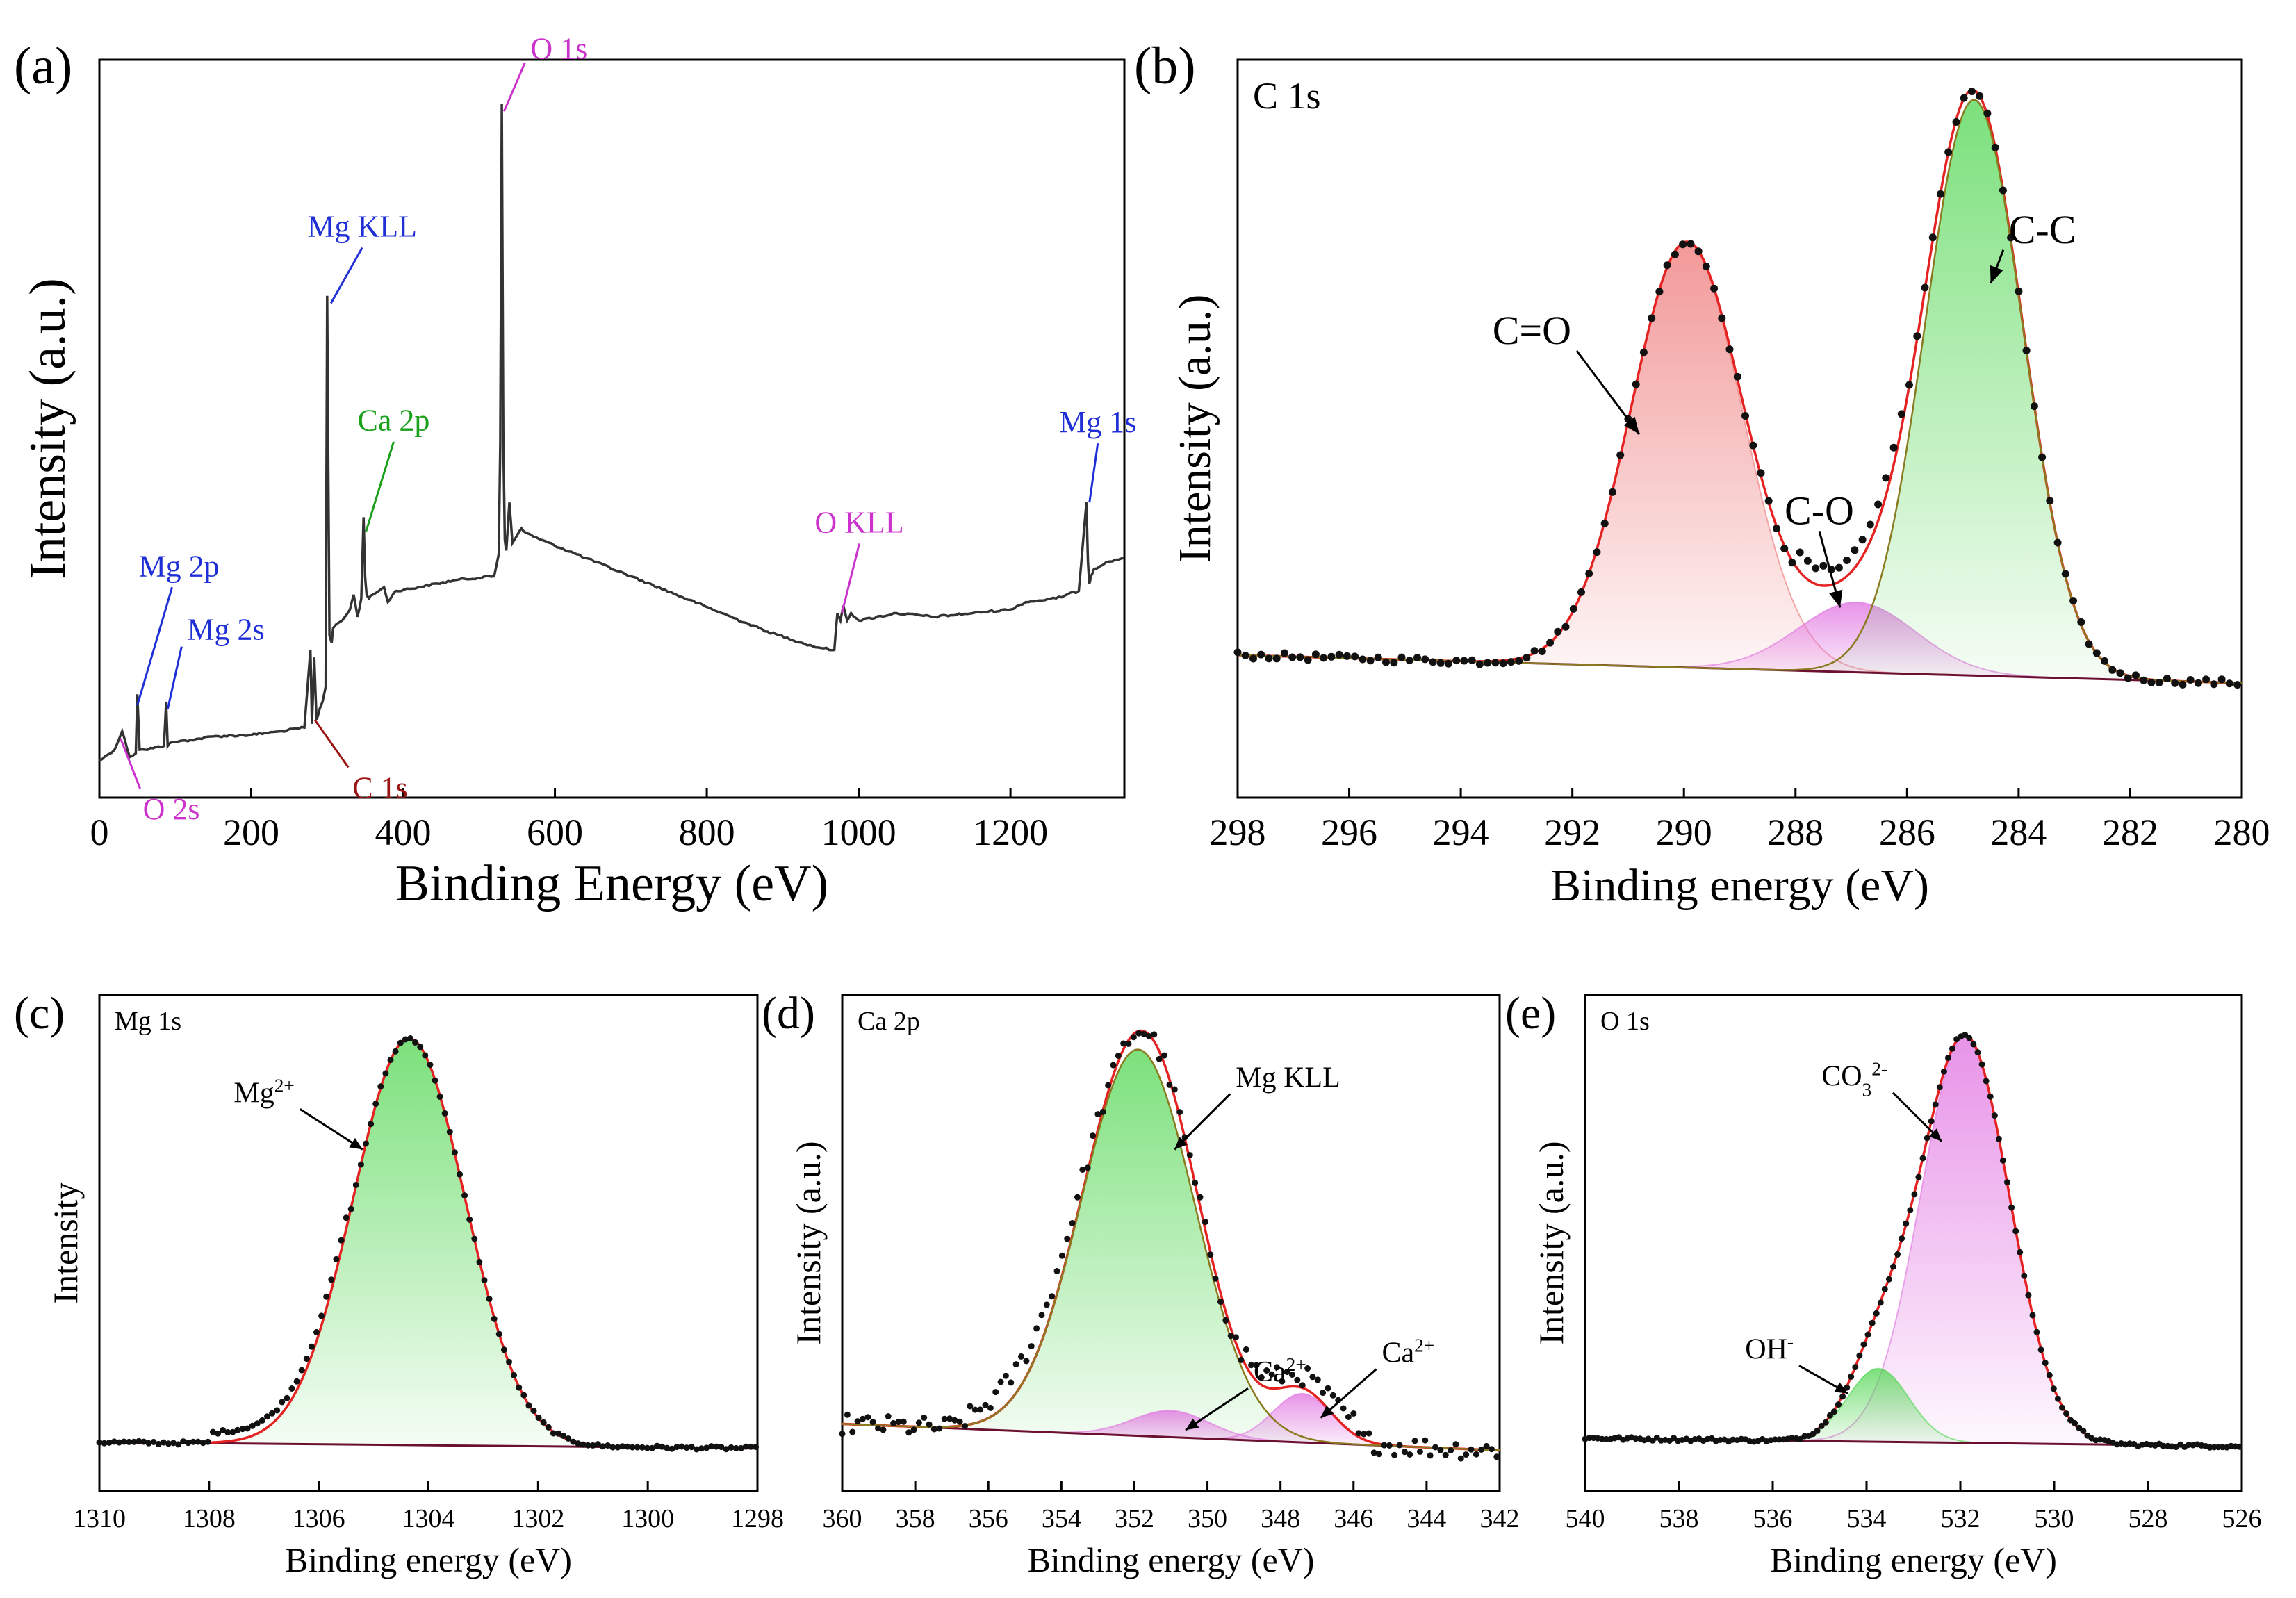  I want to click on peak-label: O KLL, so click(858, 523).